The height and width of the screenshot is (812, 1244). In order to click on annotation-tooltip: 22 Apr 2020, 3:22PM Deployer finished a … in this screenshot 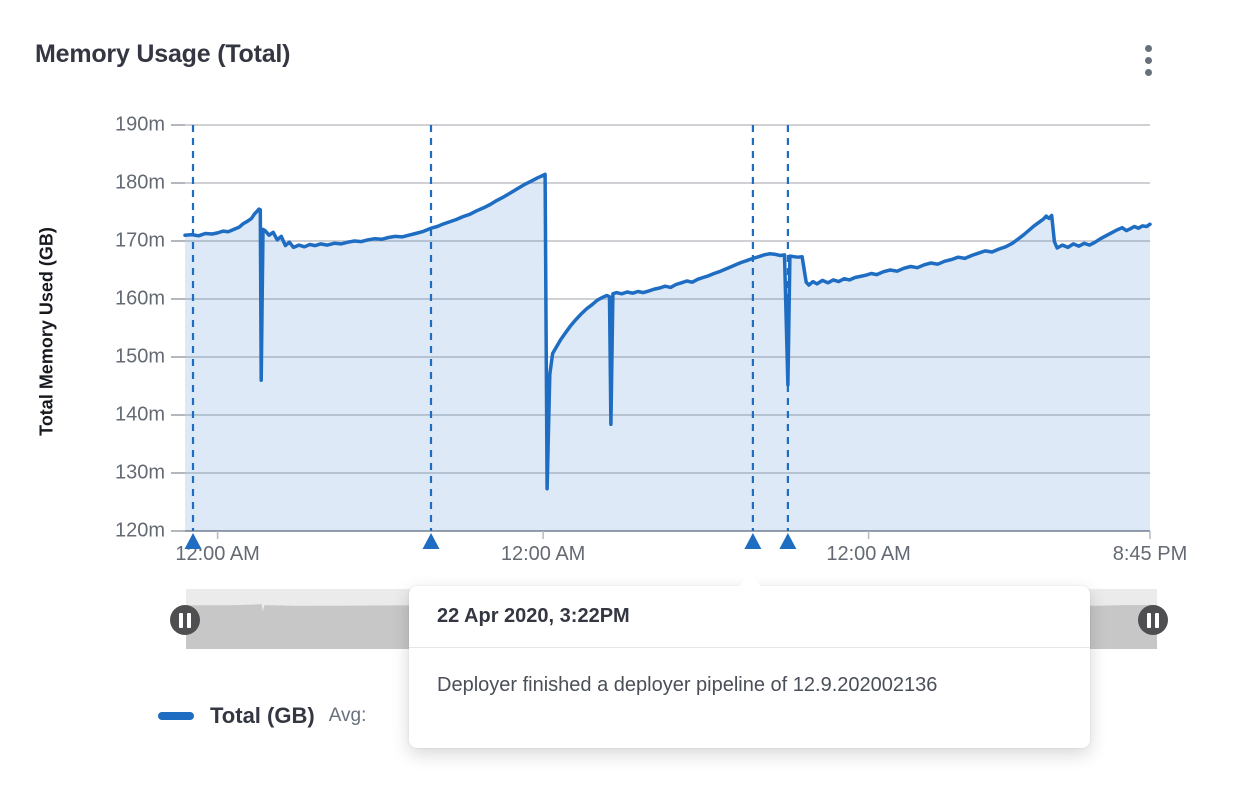, I will do `click(749, 661)`.